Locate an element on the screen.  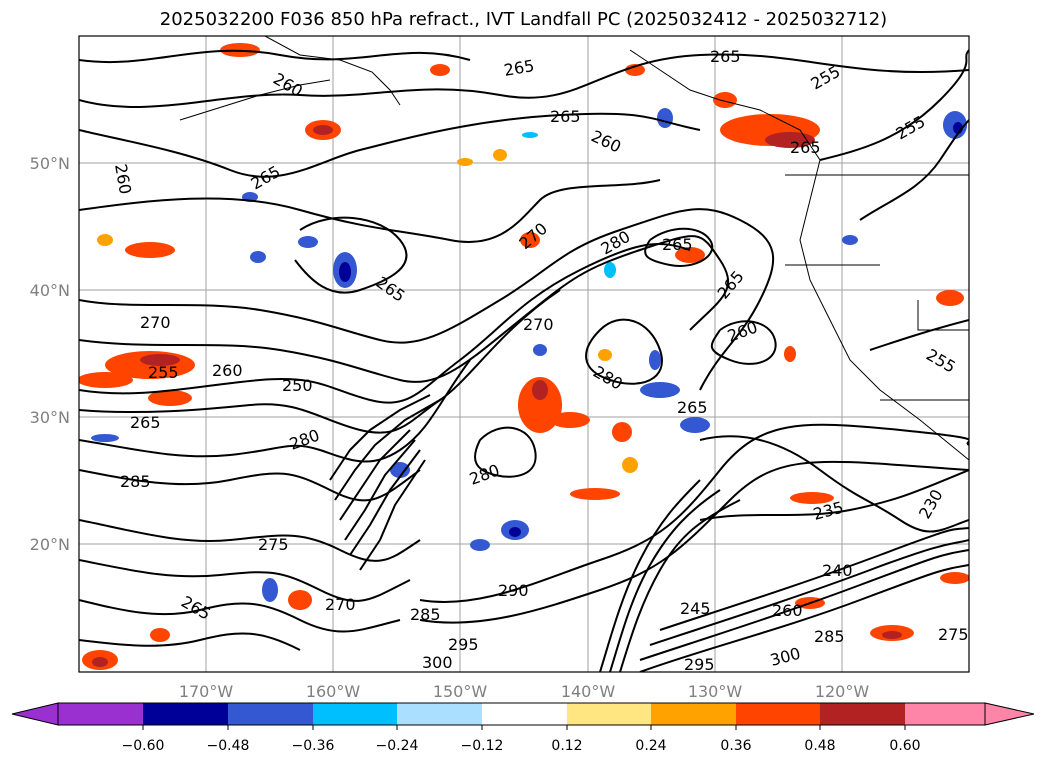
colorbar-label: 0.12 is located at coordinates (566, 746).